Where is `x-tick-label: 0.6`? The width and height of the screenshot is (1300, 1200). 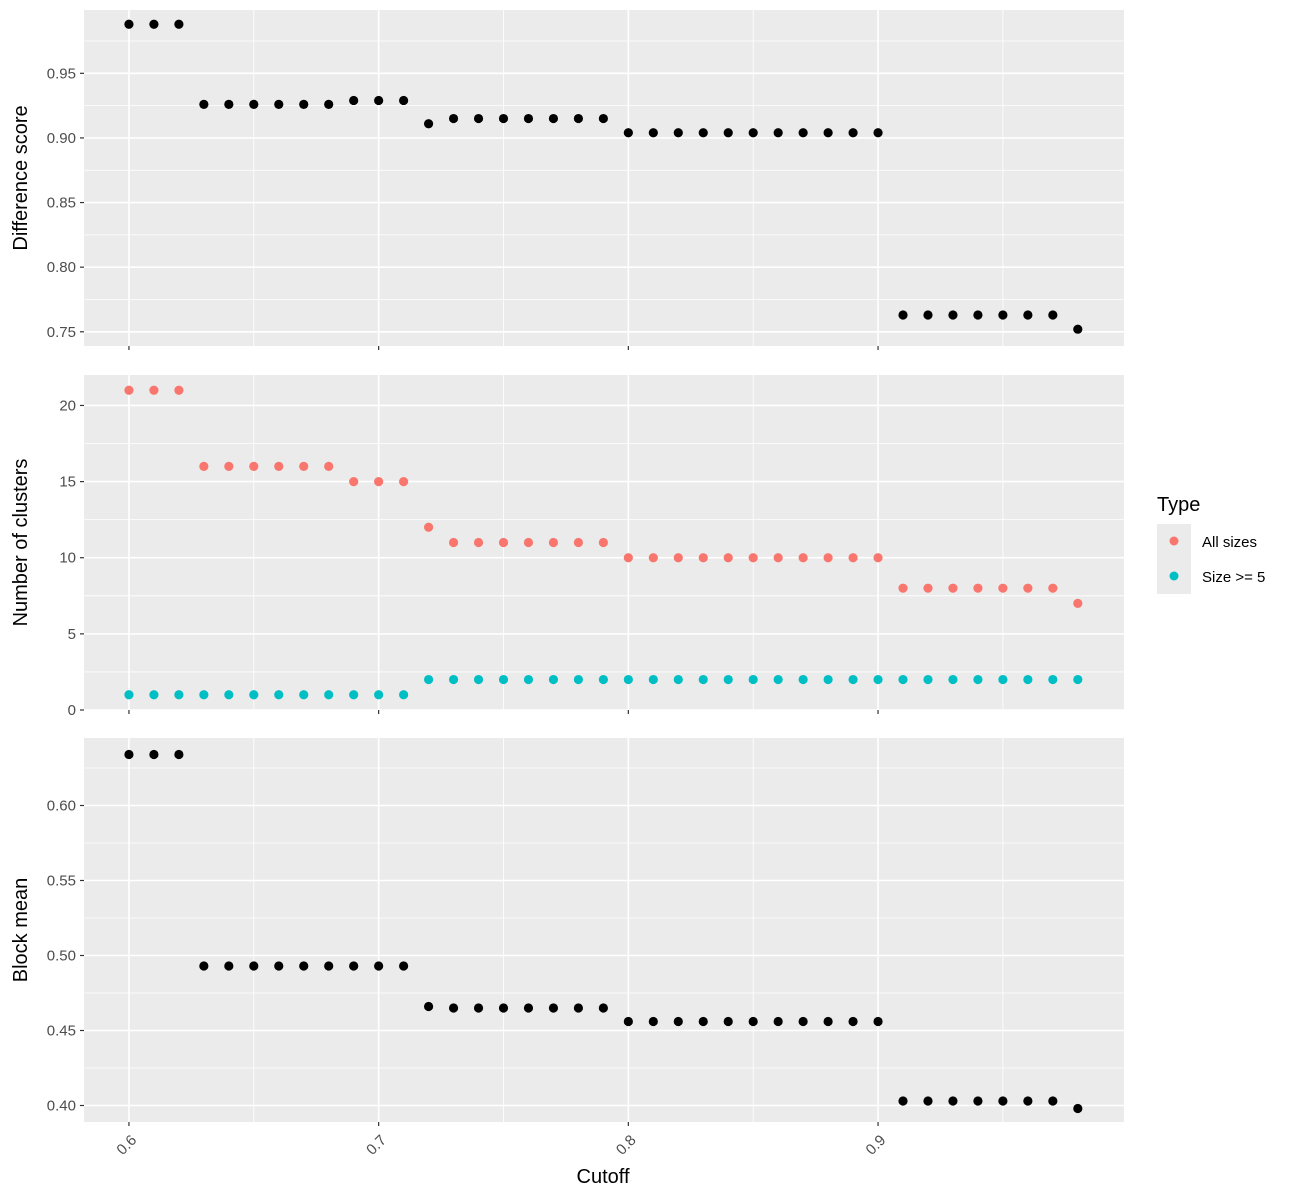 x-tick-label: 0.6 is located at coordinates (126, 1145).